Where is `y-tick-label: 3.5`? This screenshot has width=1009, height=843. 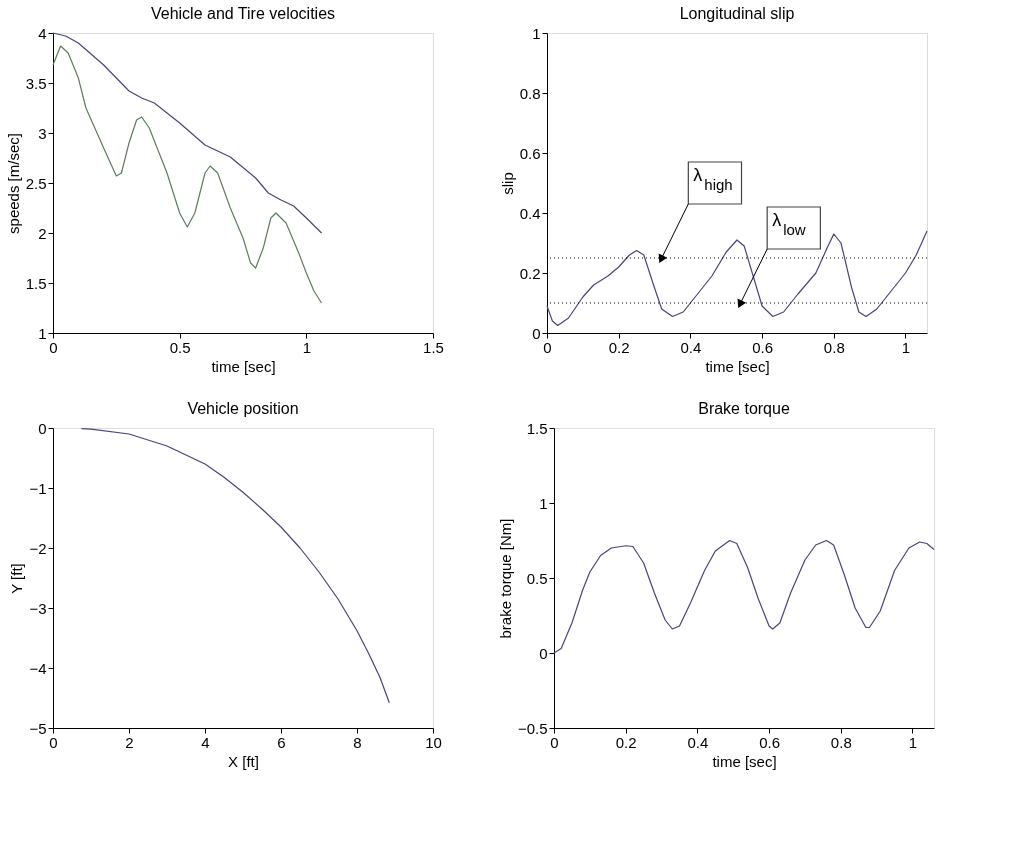 y-tick-label: 3.5 is located at coordinates (36, 83).